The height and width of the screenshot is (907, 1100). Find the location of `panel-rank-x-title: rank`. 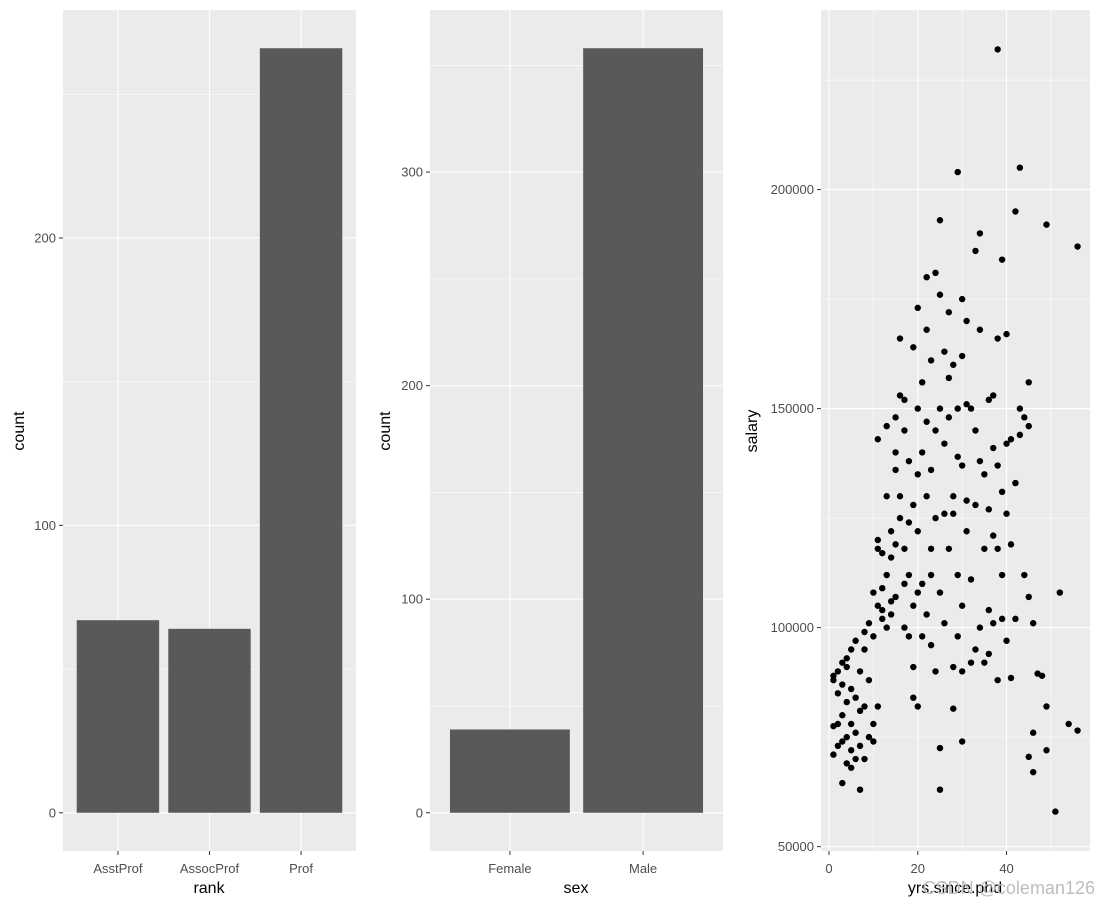

panel-rank-x-title: rank is located at coordinates (209, 888).